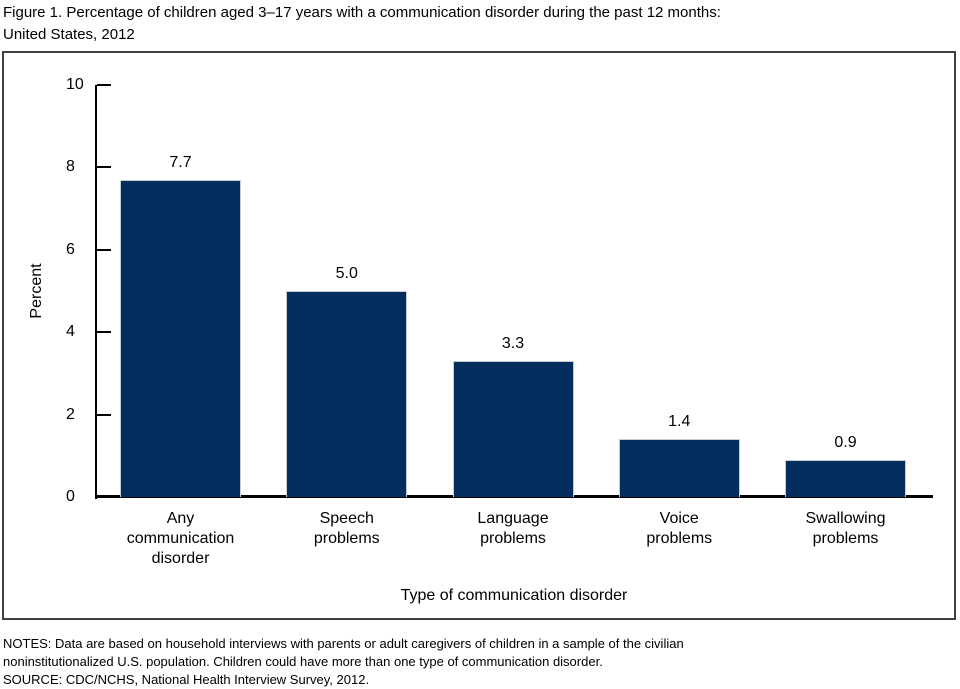 Image resolution: width=960 pixels, height=689 pixels. Describe the element at coordinates (96, 292) in the screenshot. I see `y-axis-line` at that location.